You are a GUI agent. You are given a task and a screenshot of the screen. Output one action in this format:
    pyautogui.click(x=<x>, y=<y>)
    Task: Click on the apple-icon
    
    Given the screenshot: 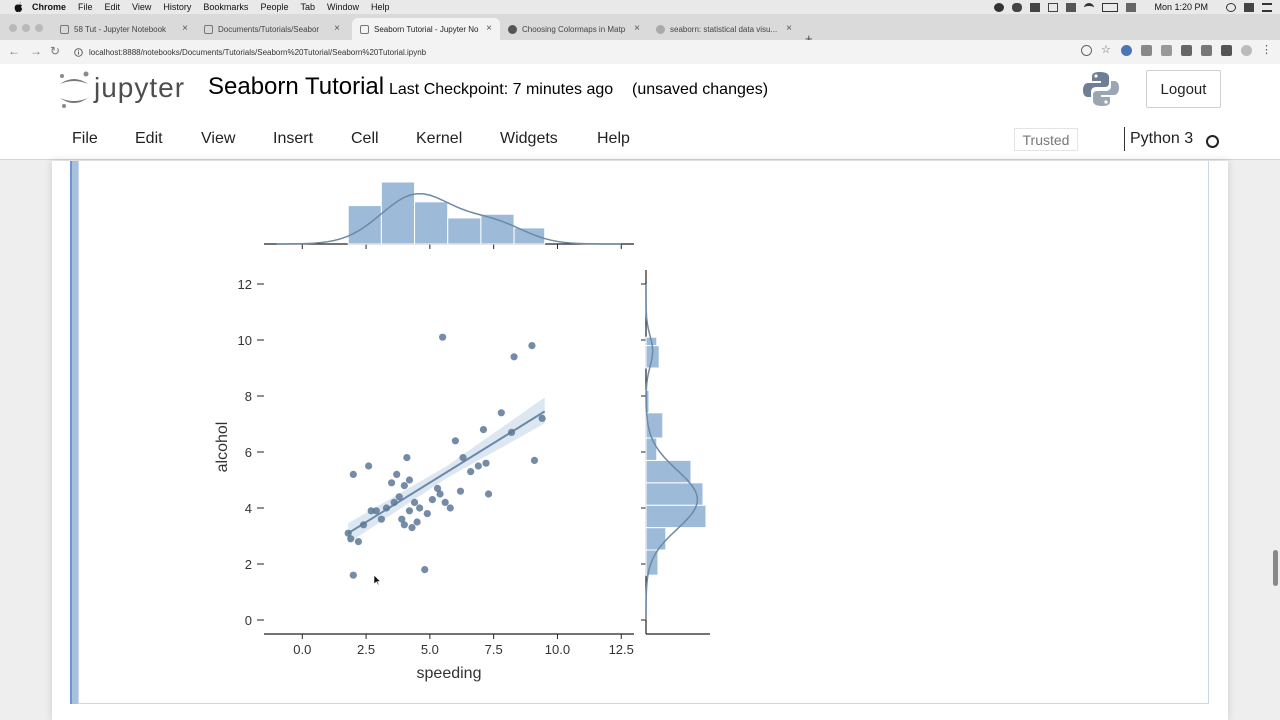 What is the action you would take?
    pyautogui.click(x=18, y=7)
    